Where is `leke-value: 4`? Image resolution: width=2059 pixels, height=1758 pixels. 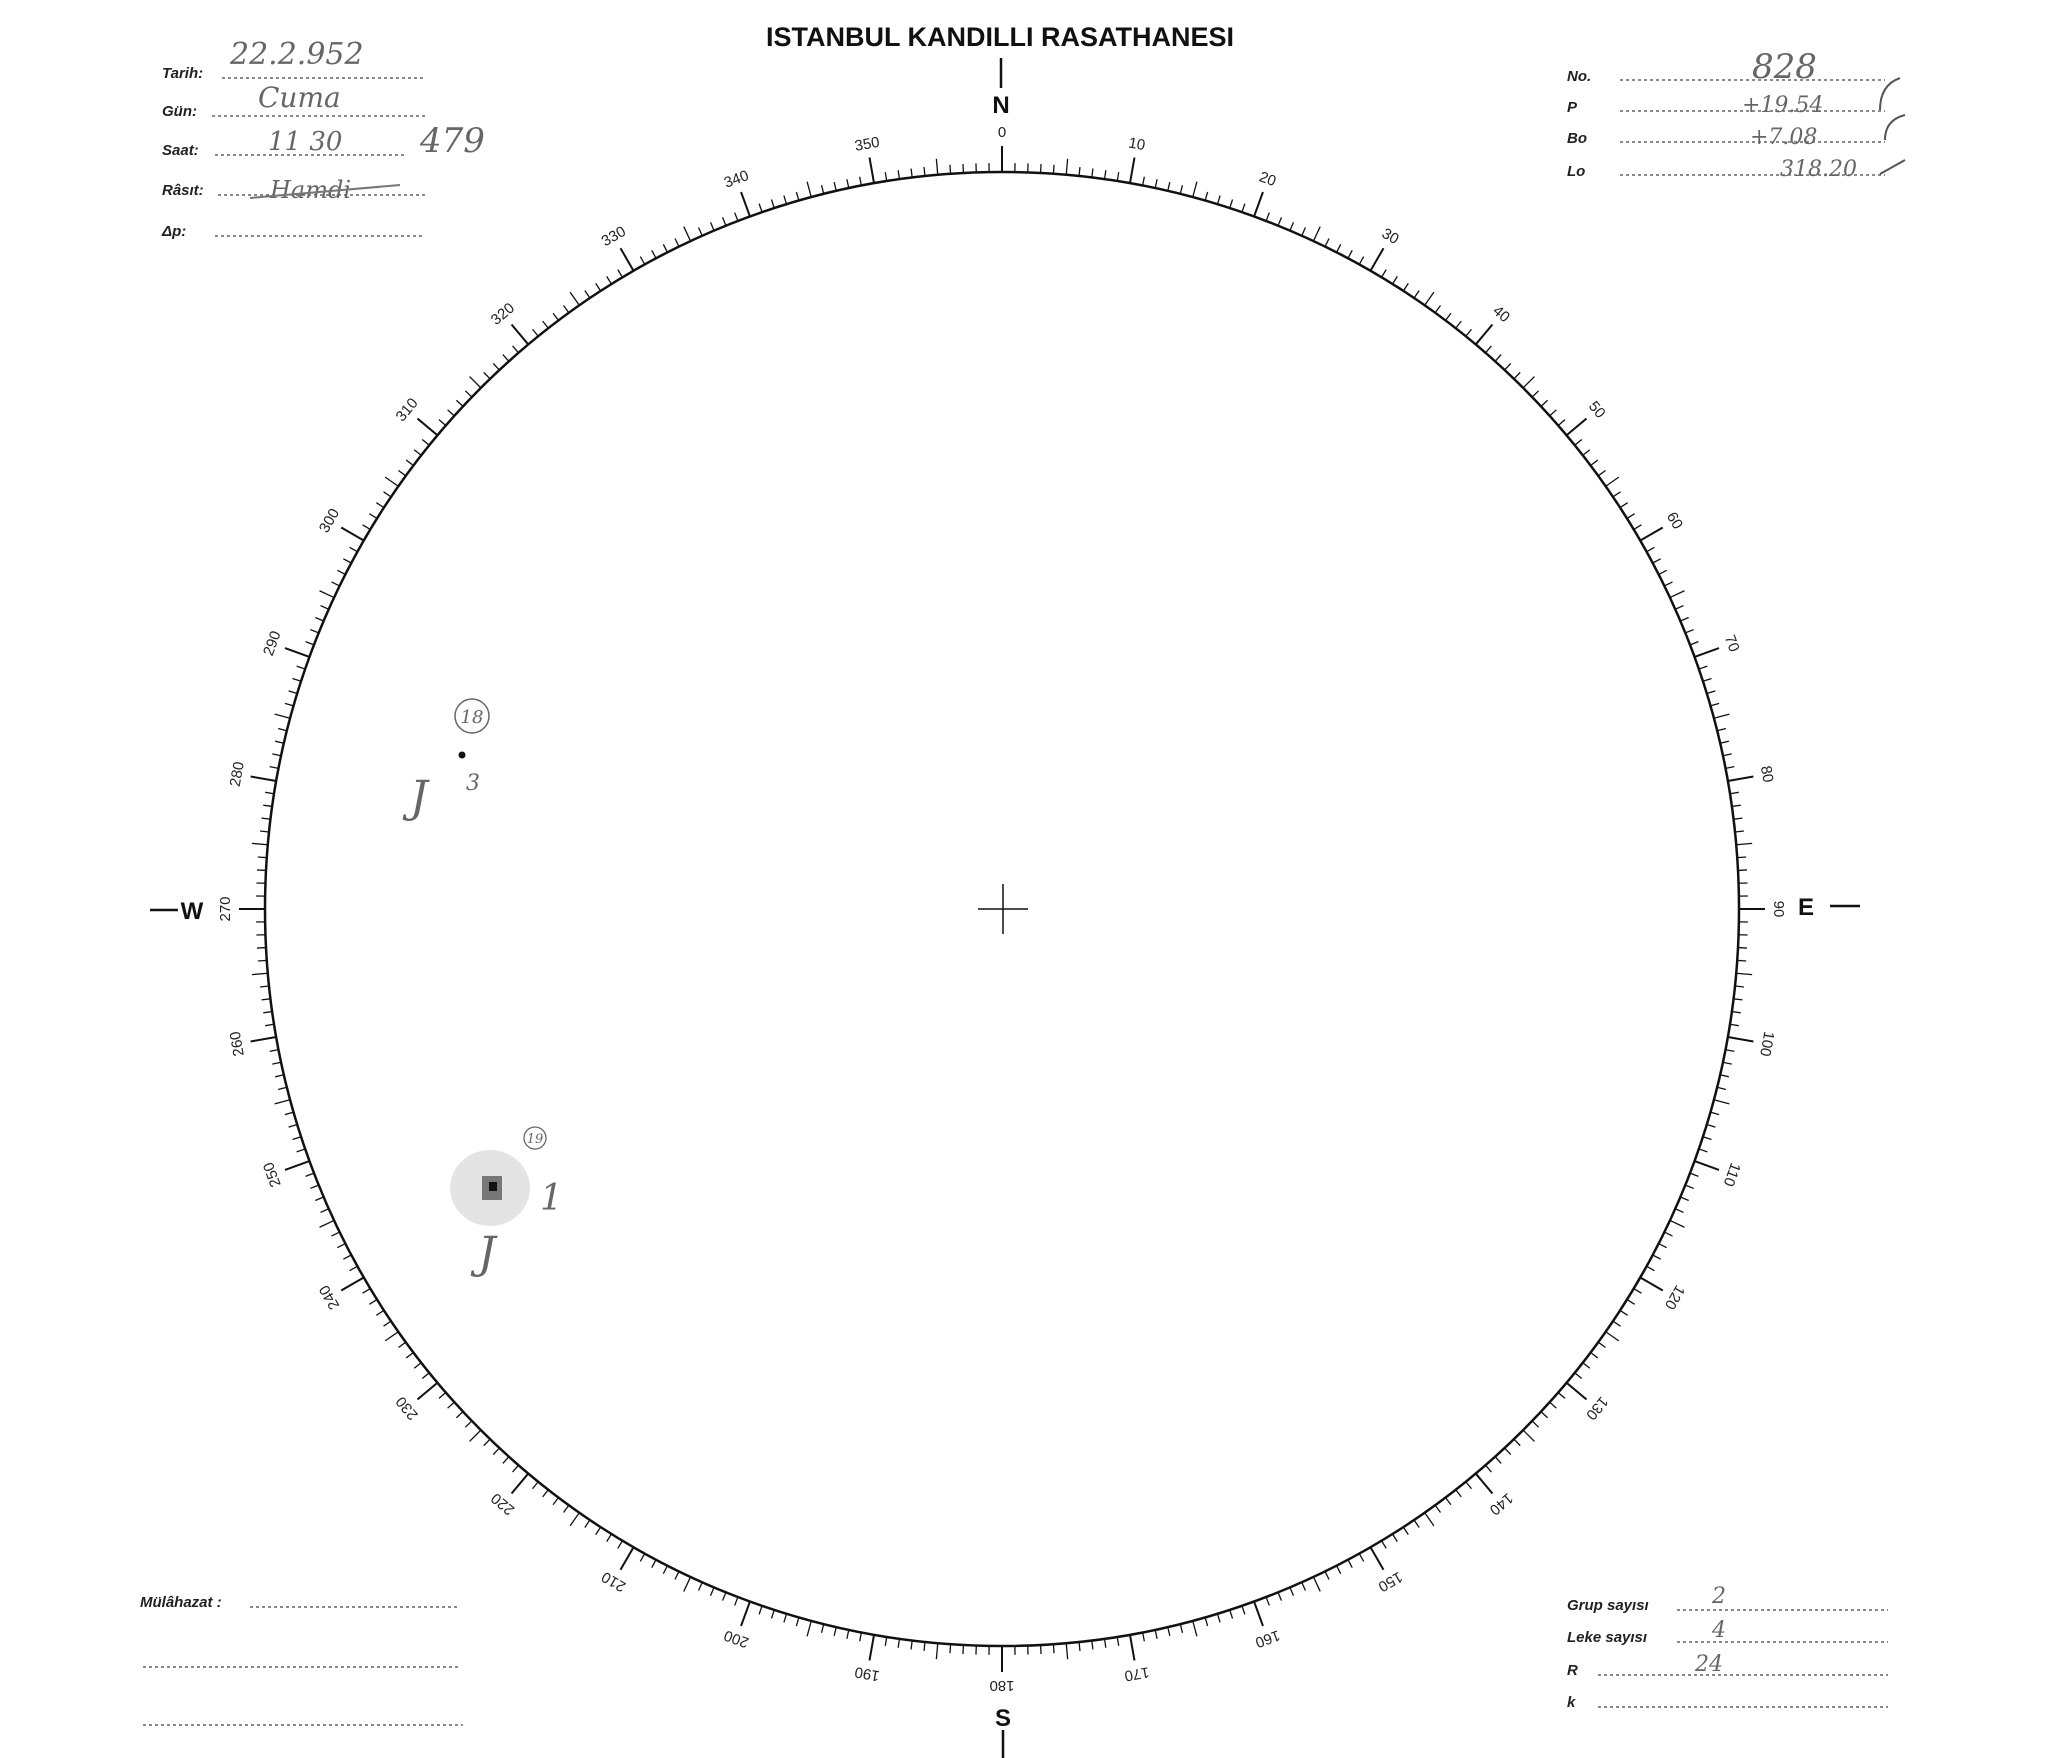
leke-value: 4 is located at coordinates (1718, 1630).